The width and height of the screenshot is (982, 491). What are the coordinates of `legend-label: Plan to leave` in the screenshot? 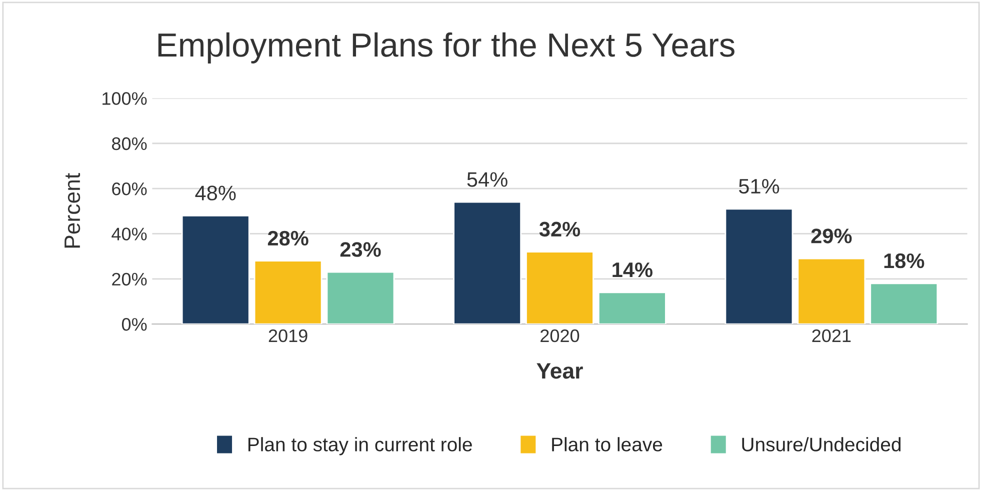 It's located at (607, 444).